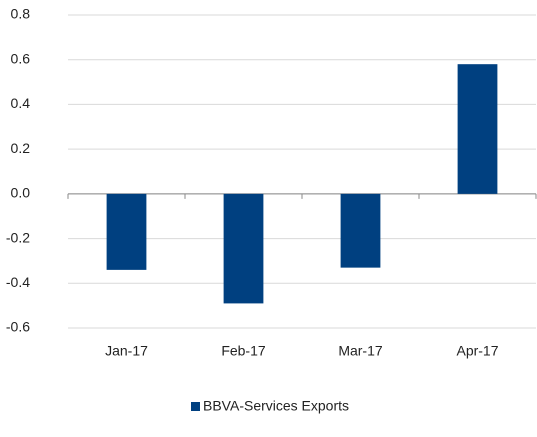  I want to click on y-tick-label: -0.2, so click(18, 237).